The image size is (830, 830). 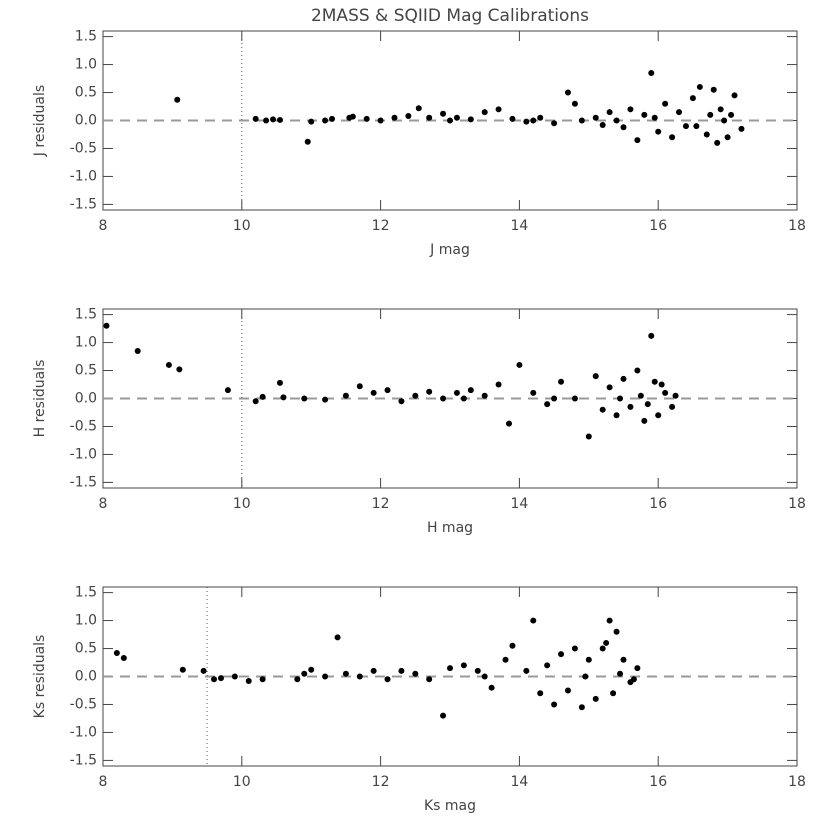 I want to click on y-tick-label: 1.0, so click(x=86, y=65).